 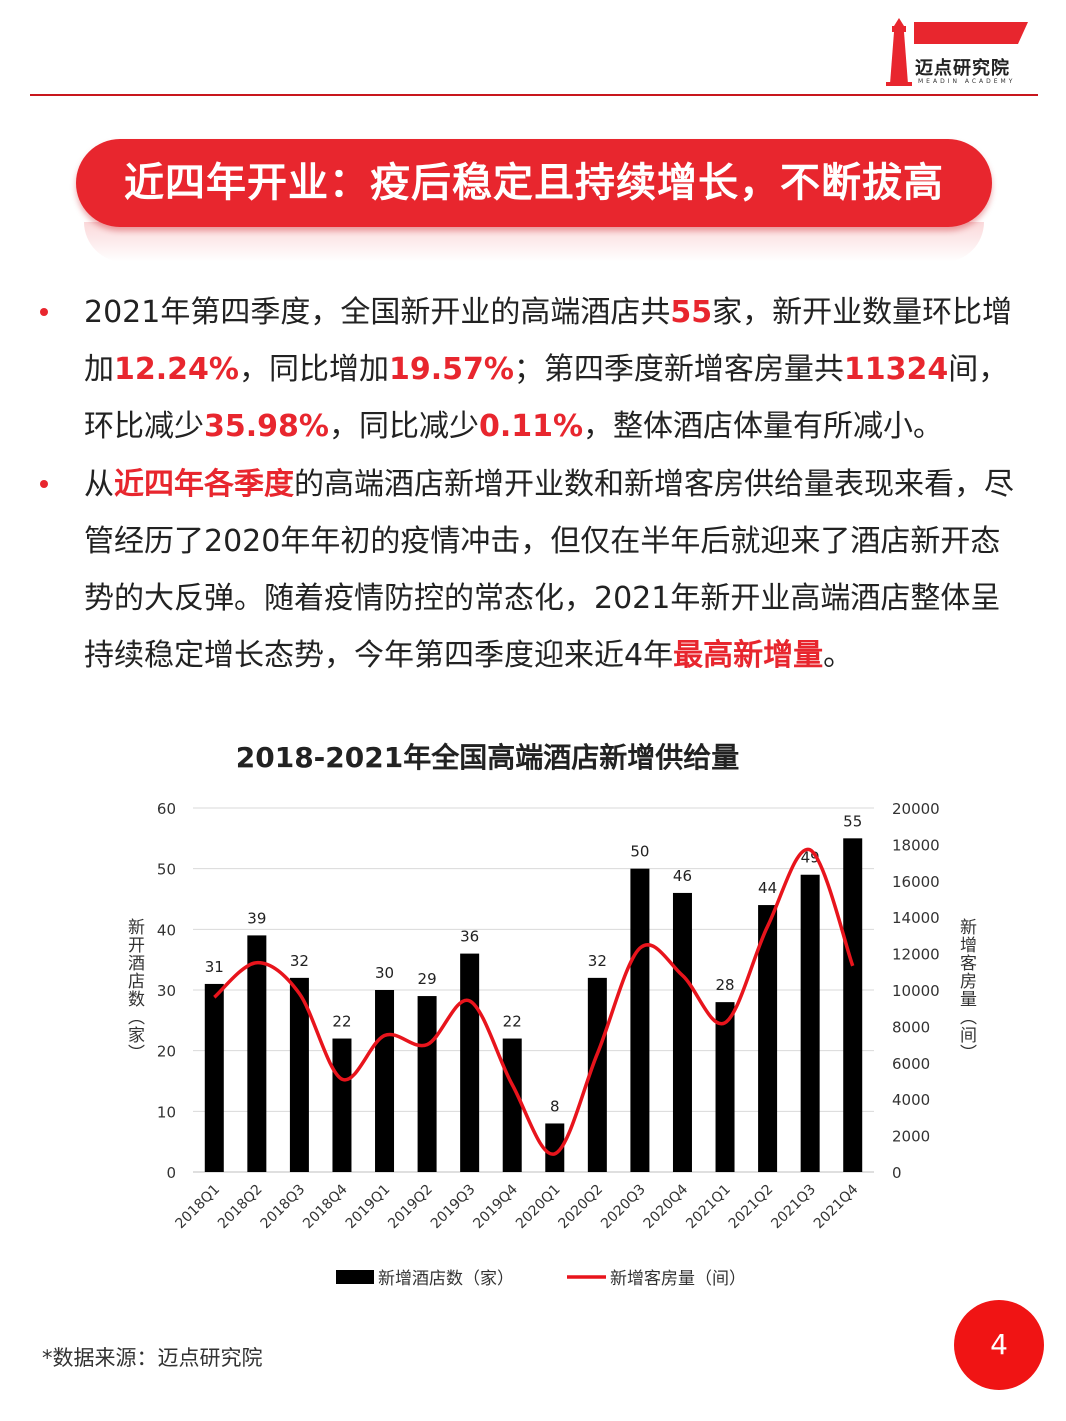 I want to click on x-tick-label: 2020Q4, so click(x=666, y=1206).